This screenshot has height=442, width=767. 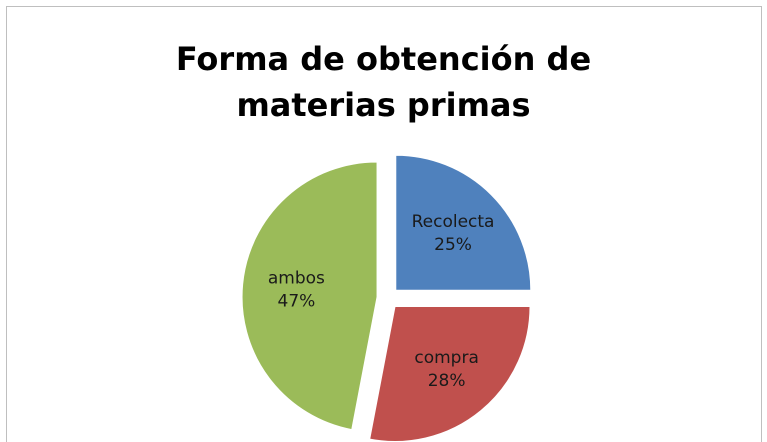 I want to click on chart-title: Forma de obtención de materias primas, so click(x=383, y=82).